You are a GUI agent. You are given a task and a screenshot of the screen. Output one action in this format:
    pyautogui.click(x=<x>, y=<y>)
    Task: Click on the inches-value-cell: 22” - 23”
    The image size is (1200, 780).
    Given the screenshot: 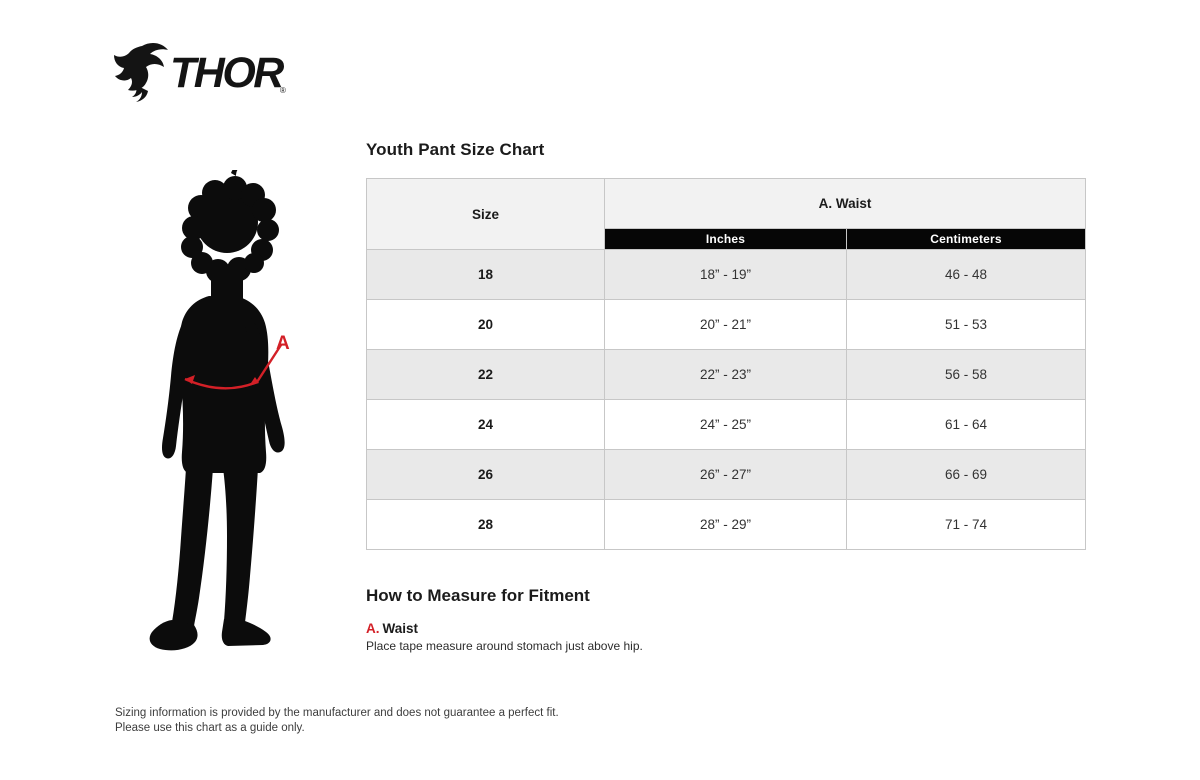 What is the action you would take?
    pyautogui.click(x=725, y=374)
    